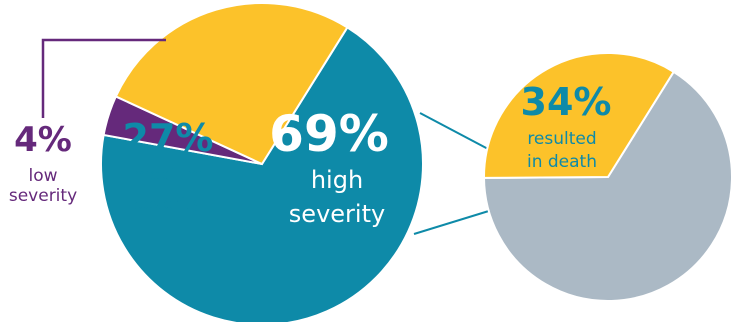  Describe the element at coordinates (337, 214) in the screenshot. I see `high-severity-label-line-2: severity` at that location.